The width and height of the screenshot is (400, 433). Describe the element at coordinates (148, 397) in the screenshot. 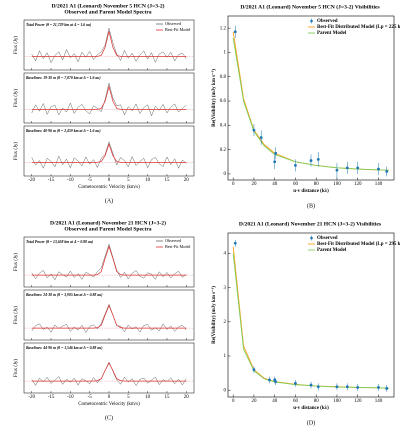

I see `x-tick-label: 10` at that location.